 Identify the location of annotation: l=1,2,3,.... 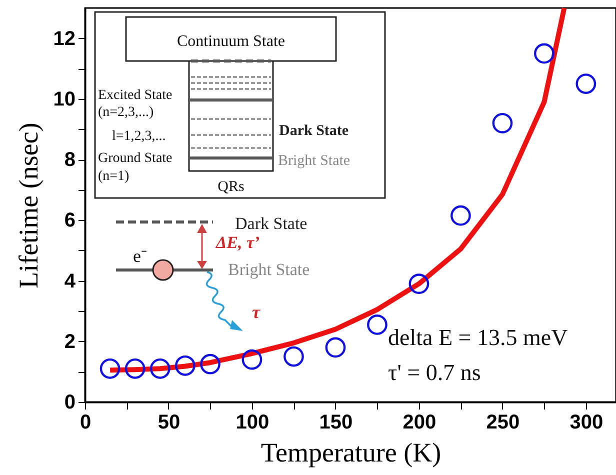
(139, 136).